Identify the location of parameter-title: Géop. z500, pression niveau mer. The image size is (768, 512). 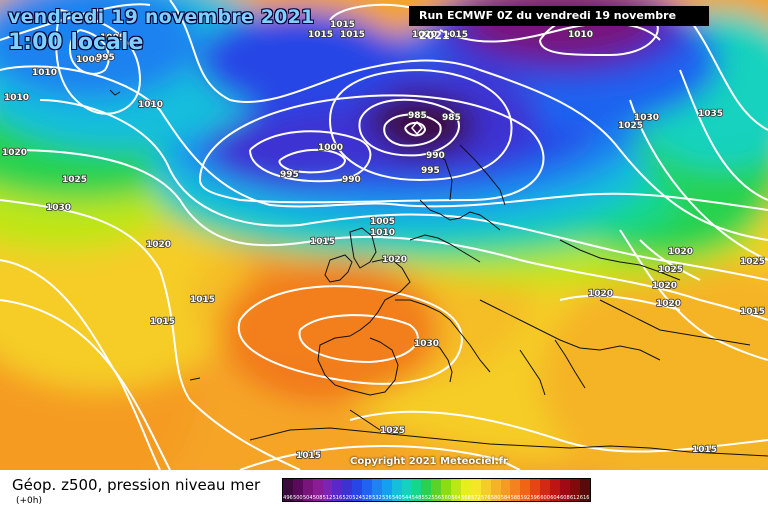
(136, 485).